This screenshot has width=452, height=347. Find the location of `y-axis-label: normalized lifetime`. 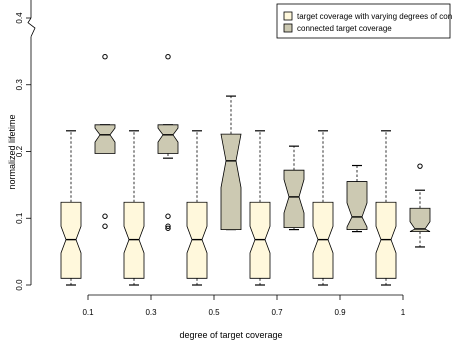

y-axis-label: normalized lifetime is located at coordinates (12, 151).